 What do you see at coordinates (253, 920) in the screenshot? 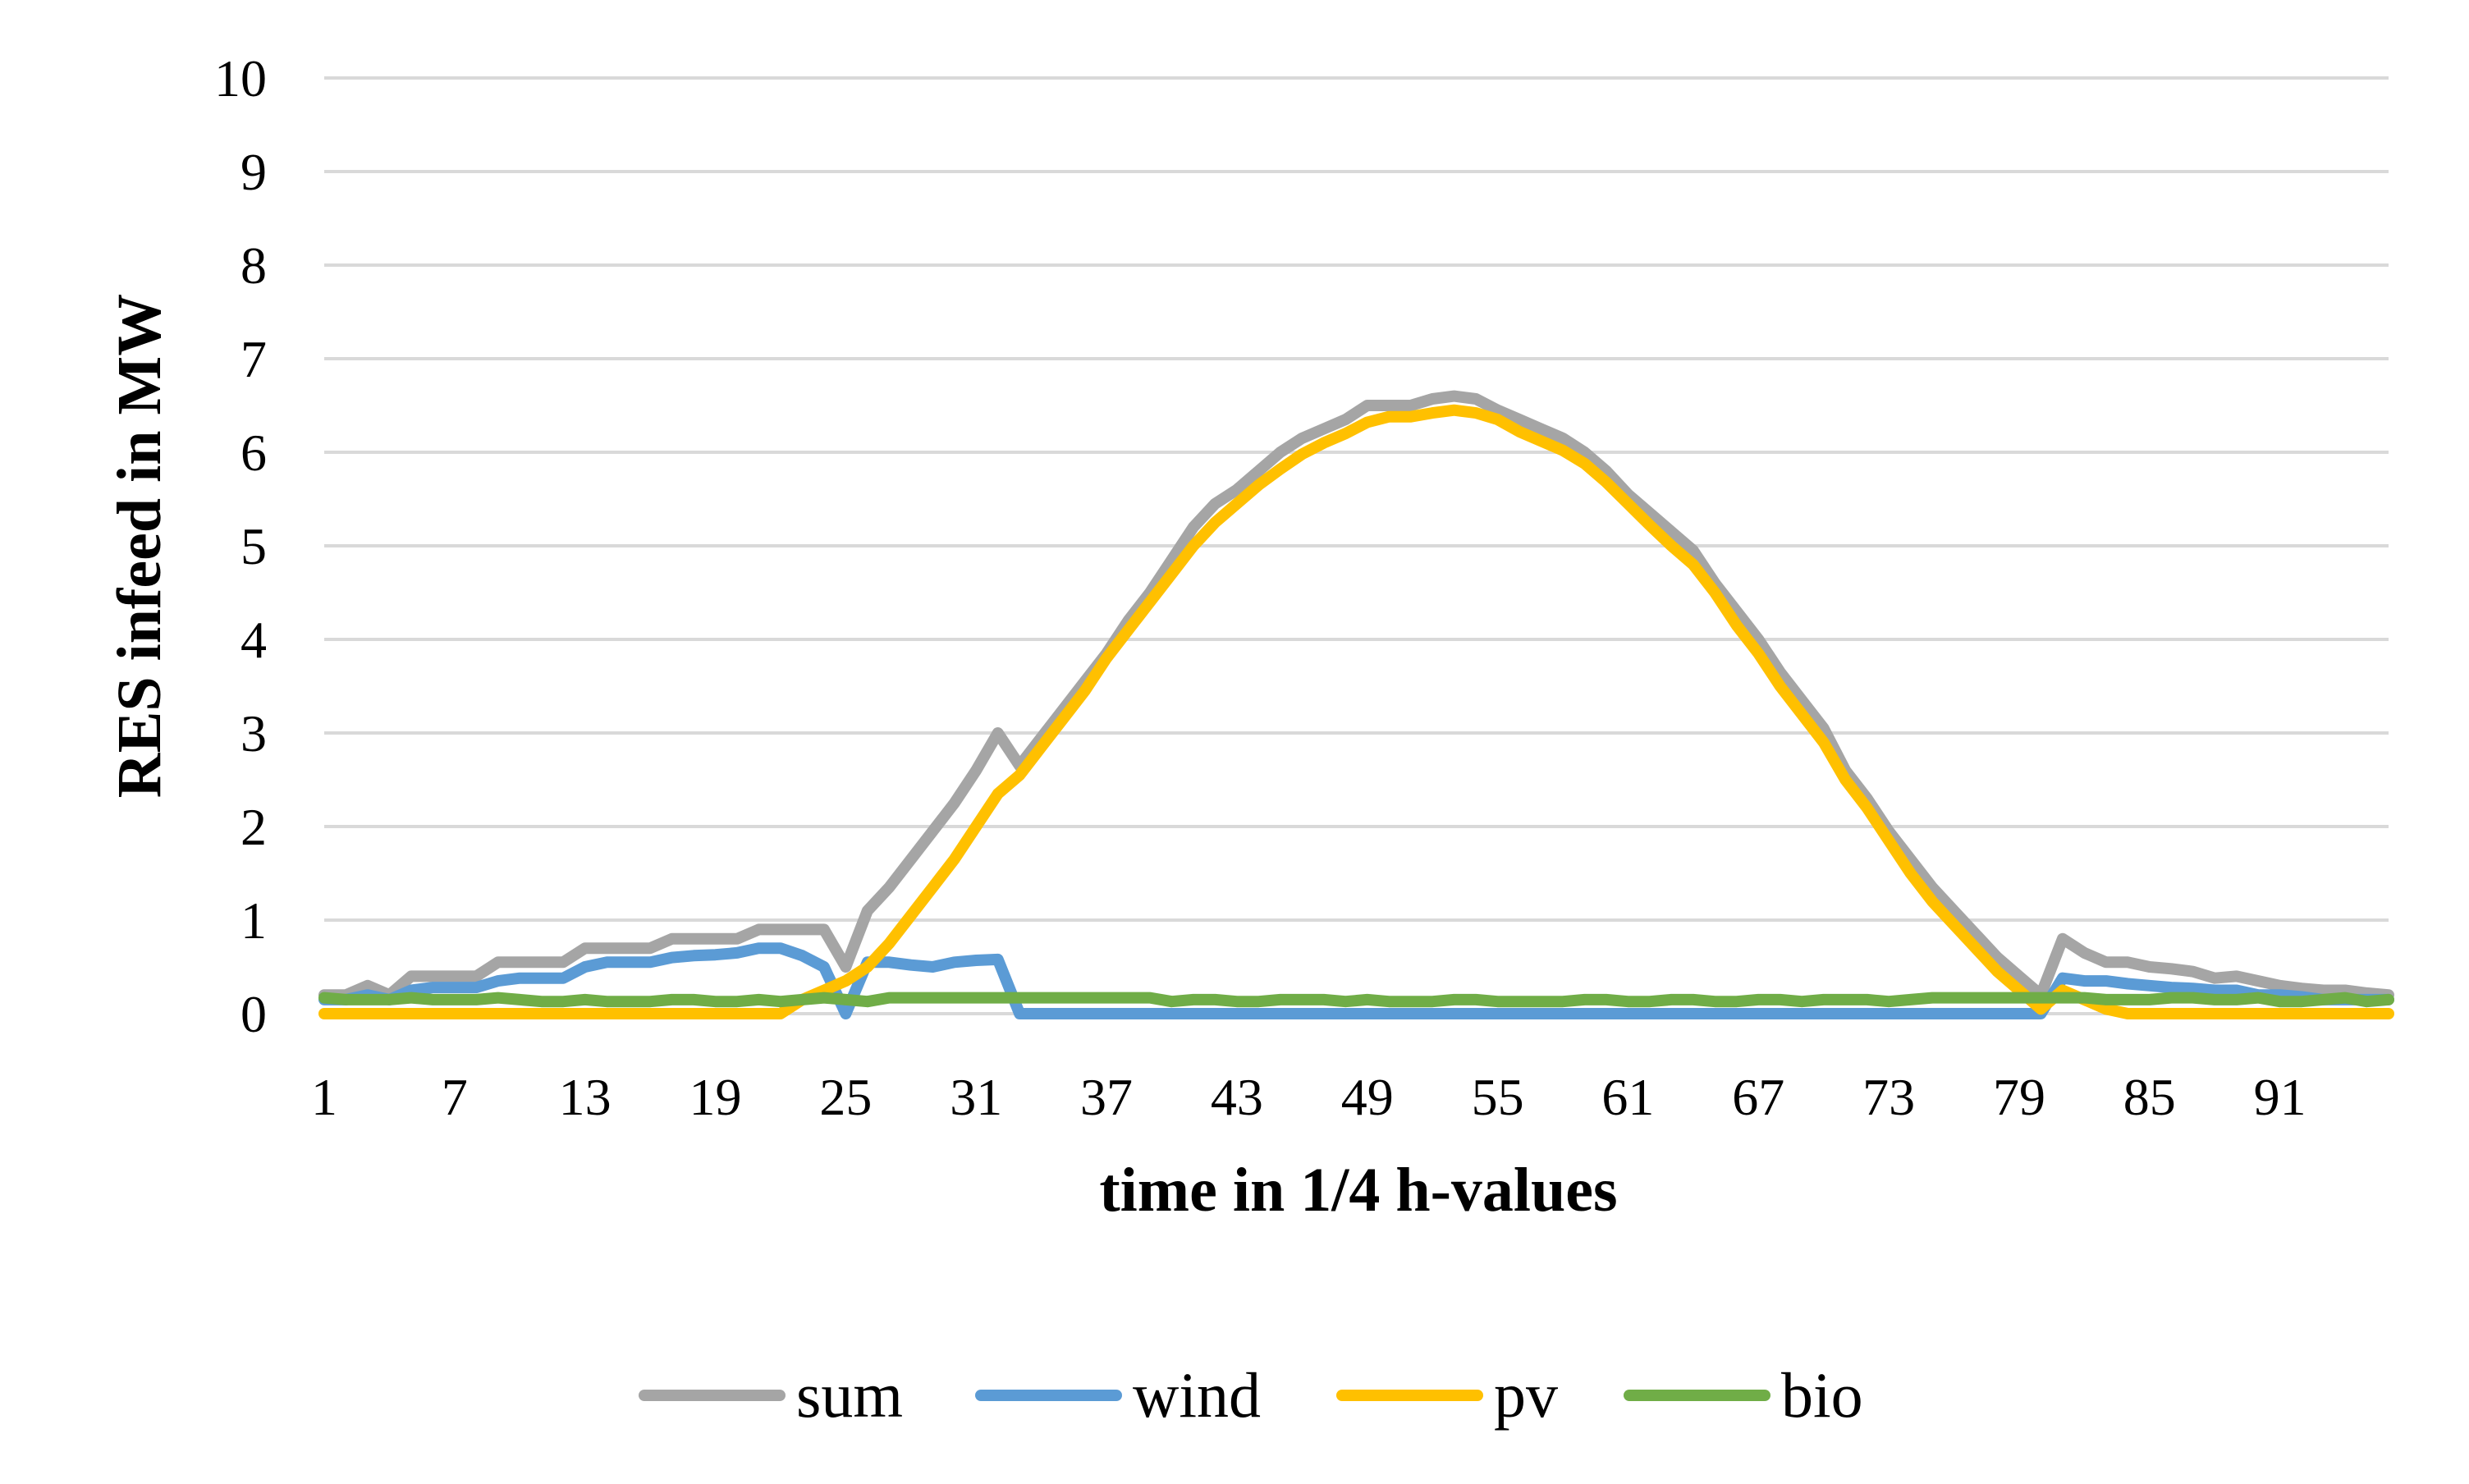
I see `y-tick-label: 1` at bounding box center [253, 920].